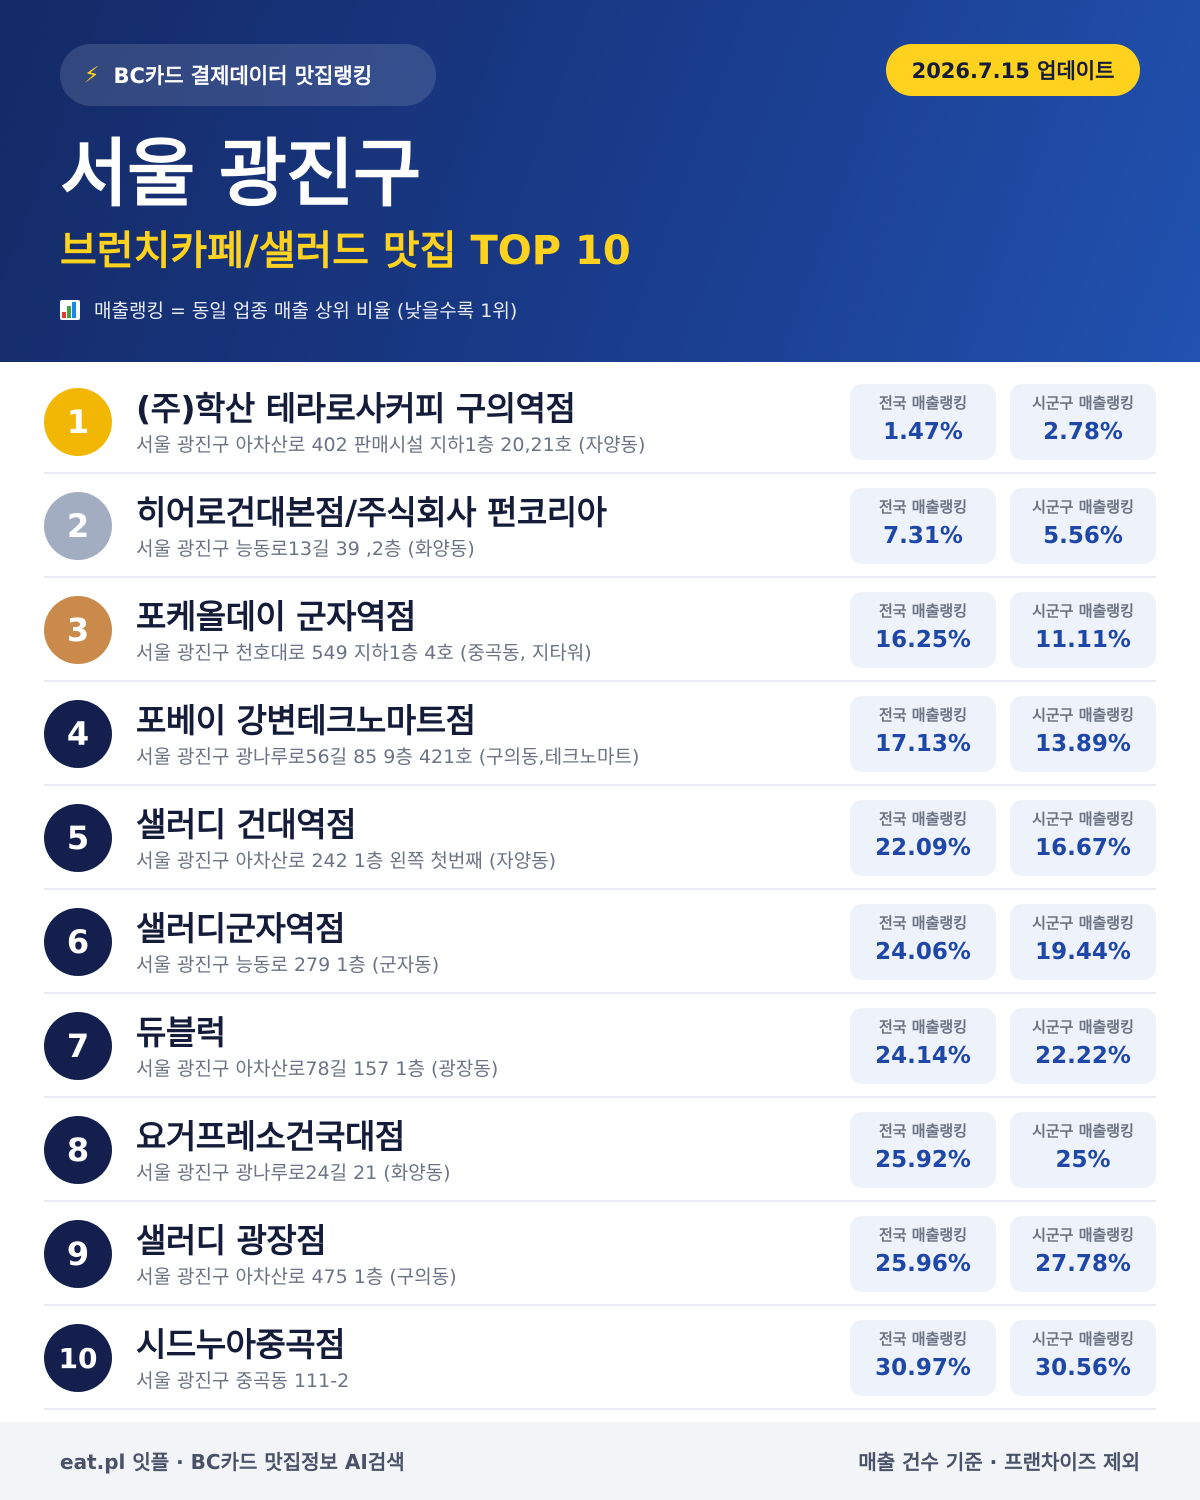 The image size is (1200, 1500). I want to click on national-rank-card: 전국 매출랭킹 16.25%, so click(923, 630).